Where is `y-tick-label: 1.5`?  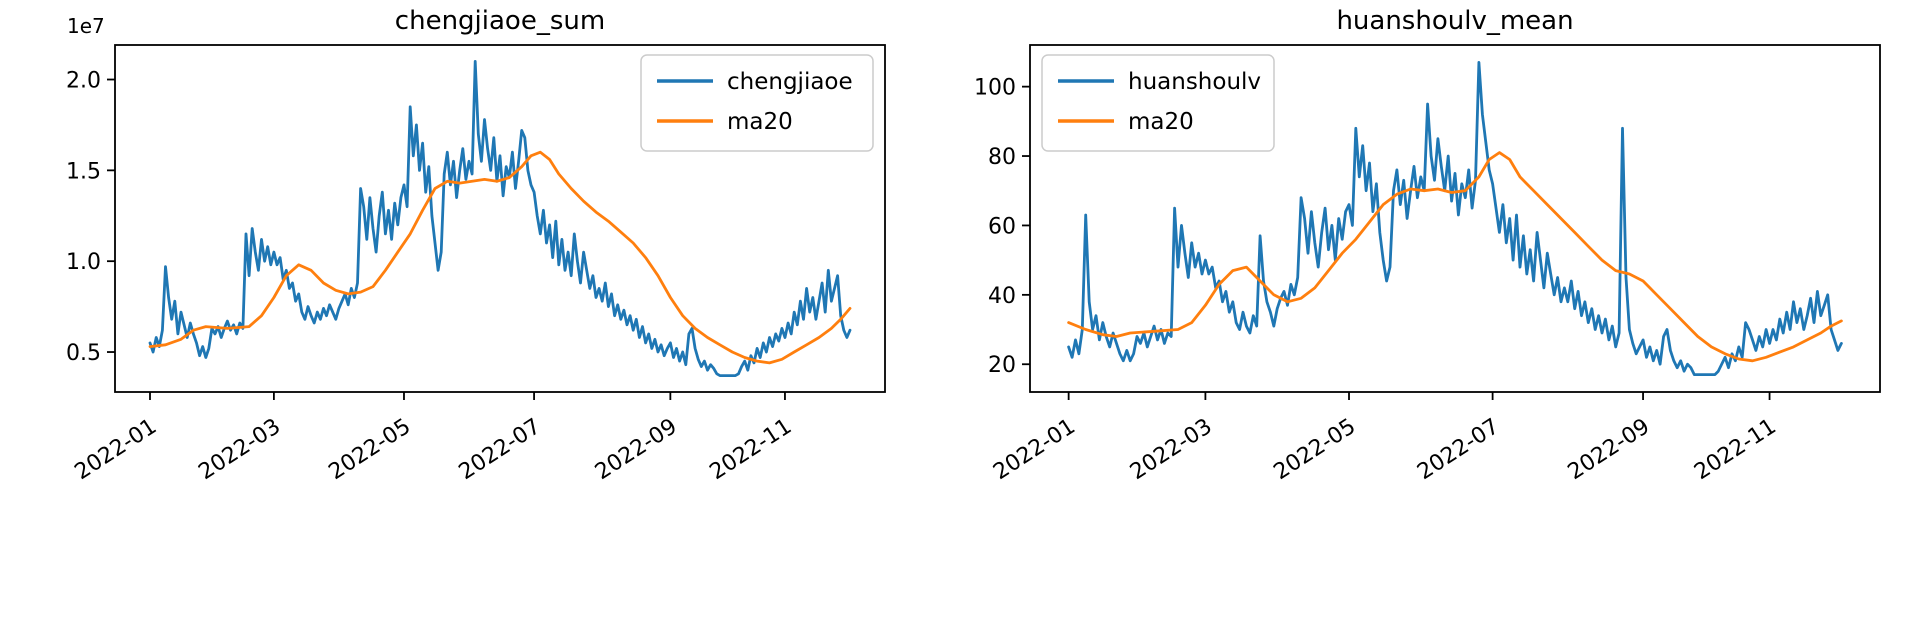
y-tick-label: 1.5 is located at coordinates (83, 171).